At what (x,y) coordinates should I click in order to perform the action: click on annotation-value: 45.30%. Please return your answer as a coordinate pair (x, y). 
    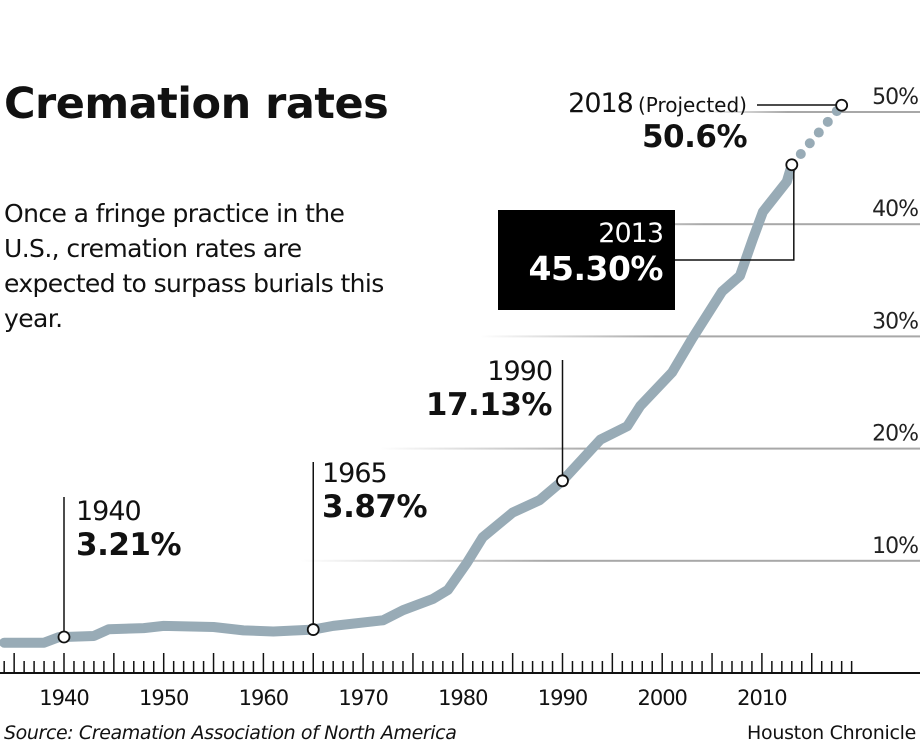
    Looking at the image, I should click on (596, 268).